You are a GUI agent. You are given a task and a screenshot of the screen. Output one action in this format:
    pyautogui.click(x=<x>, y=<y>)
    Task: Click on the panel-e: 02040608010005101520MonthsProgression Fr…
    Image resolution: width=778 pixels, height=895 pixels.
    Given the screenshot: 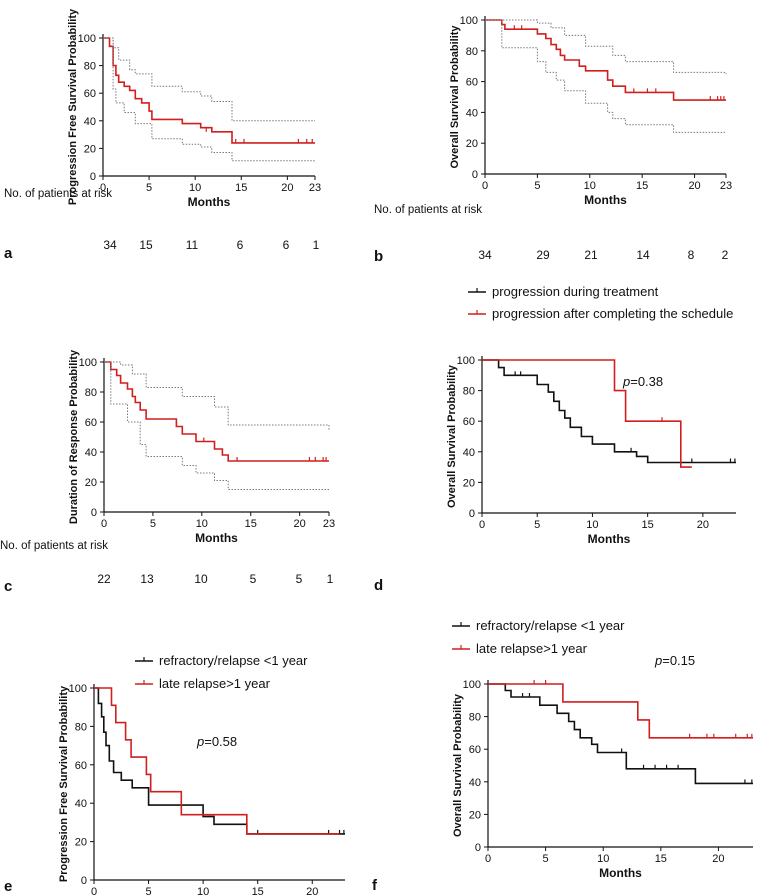 What is the action you would take?
    pyautogui.click(x=174, y=774)
    